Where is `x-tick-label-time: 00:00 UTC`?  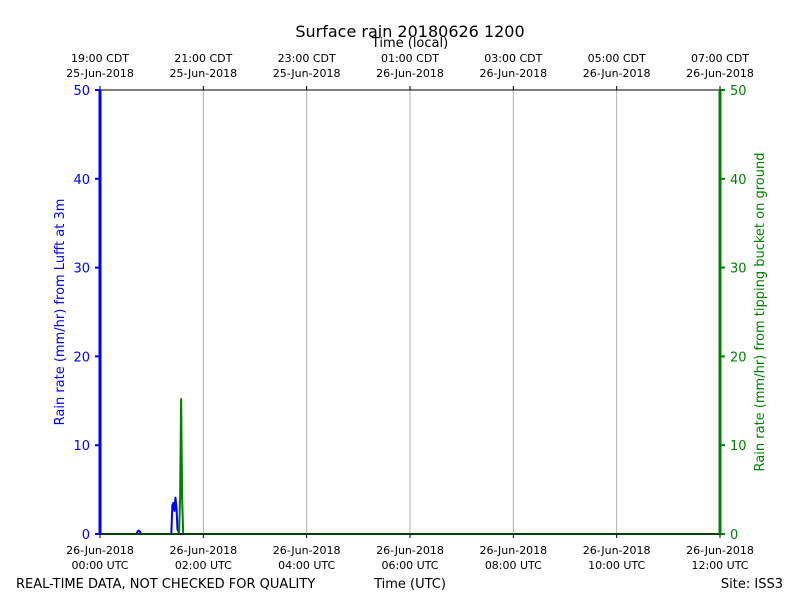
x-tick-label-time: 00:00 UTC is located at coordinates (99, 565).